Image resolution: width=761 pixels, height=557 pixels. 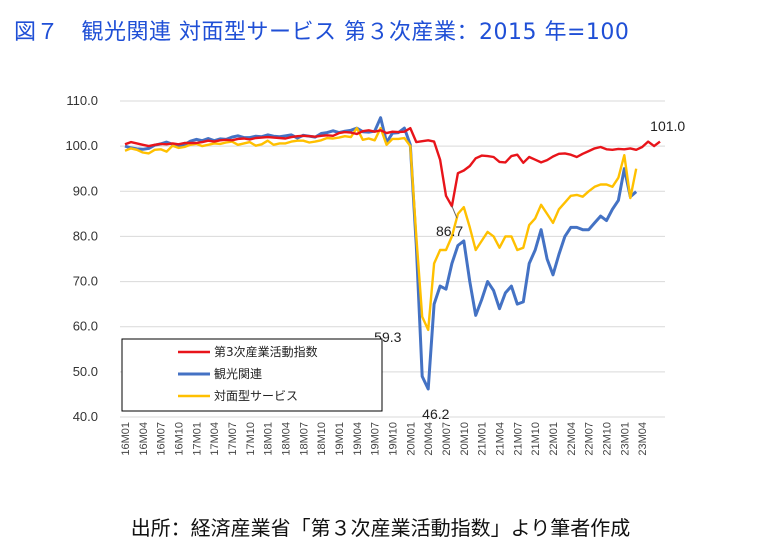 I want to click on annotation-label: 89.9, so click(x=663, y=1).